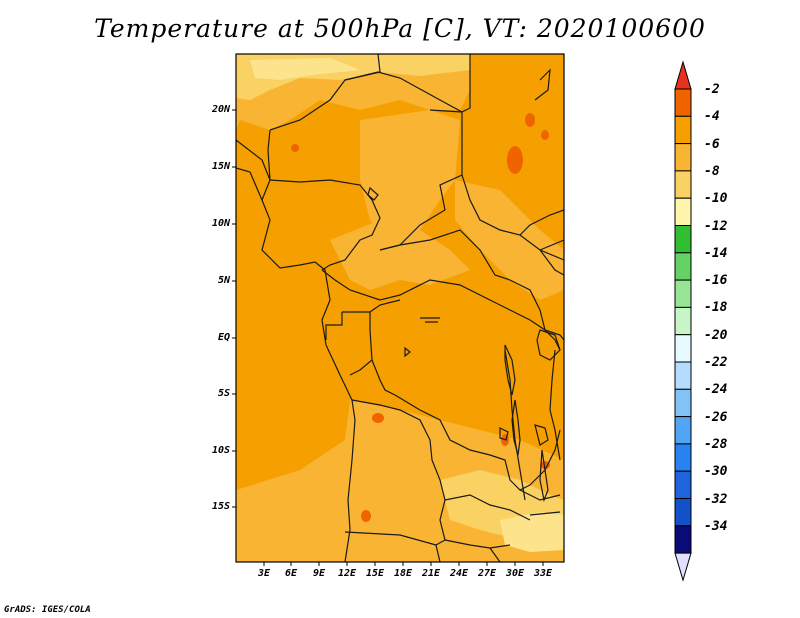 The width and height of the screenshot is (800, 618). I want to click on lat-label-20n: 20N, so click(220, 109).